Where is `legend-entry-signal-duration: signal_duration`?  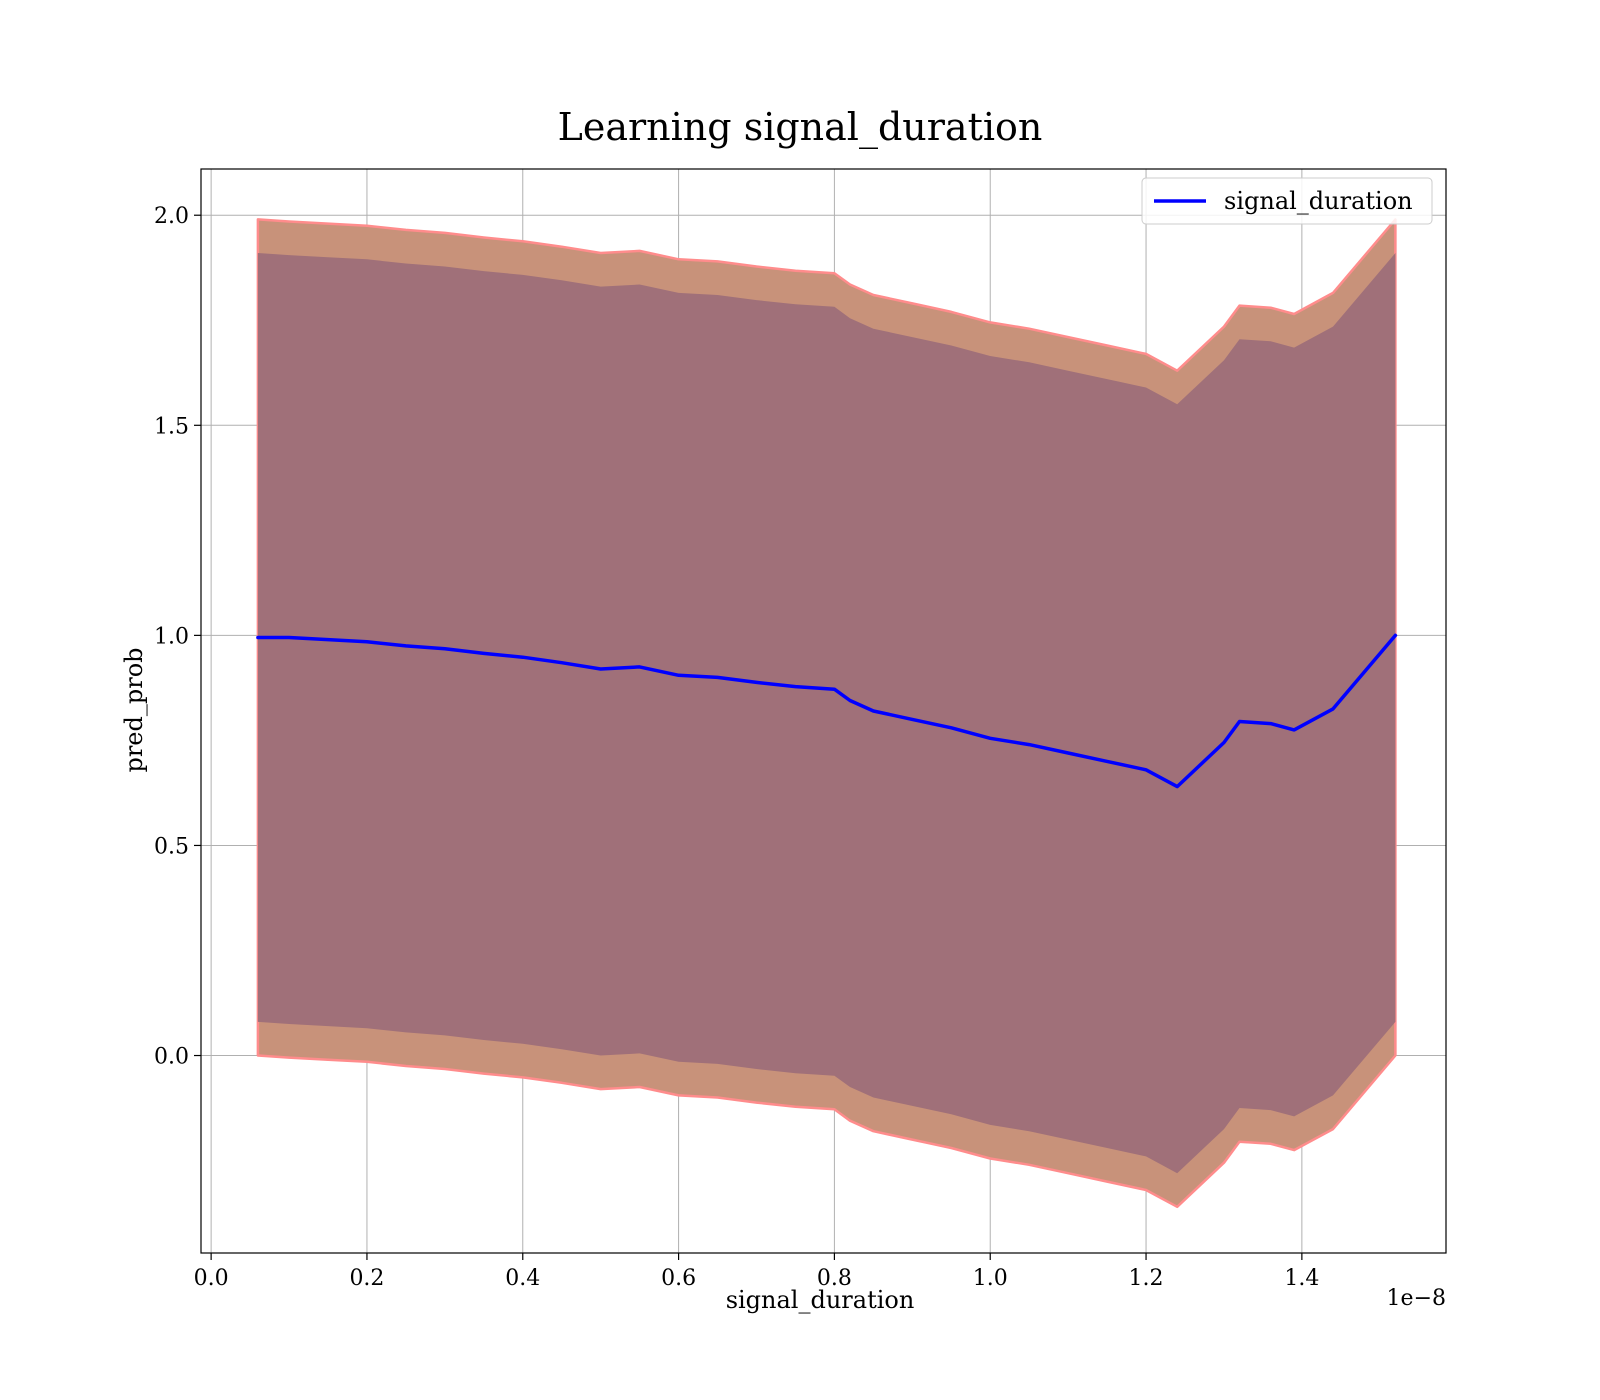 legend-entry-signal-duration: signal_duration is located at coordinates (1318, 201).